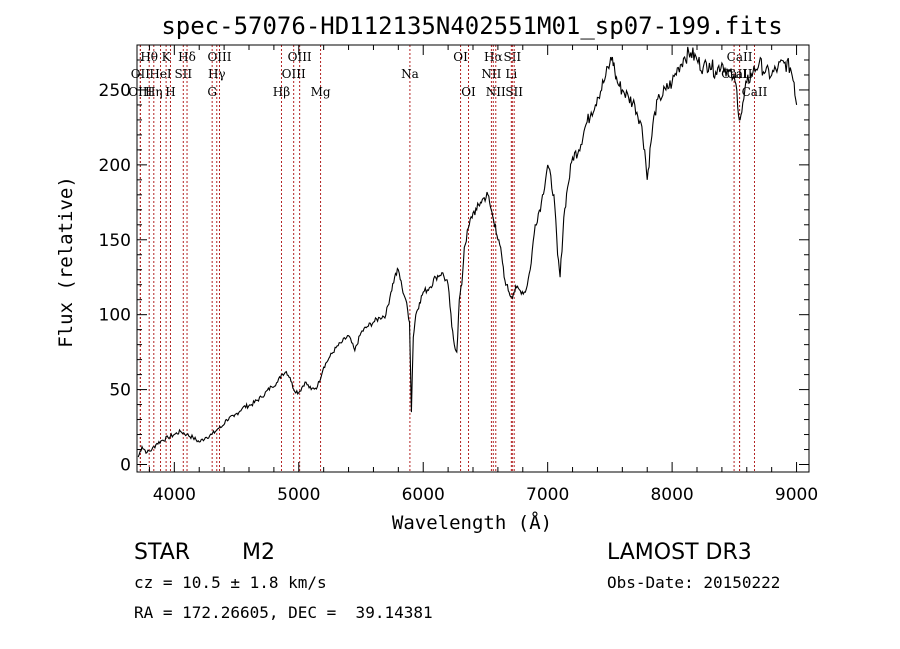  Describe the element at coordinates (167, 57) in the screenshot. I see `spectral-line-label: K` at that location.